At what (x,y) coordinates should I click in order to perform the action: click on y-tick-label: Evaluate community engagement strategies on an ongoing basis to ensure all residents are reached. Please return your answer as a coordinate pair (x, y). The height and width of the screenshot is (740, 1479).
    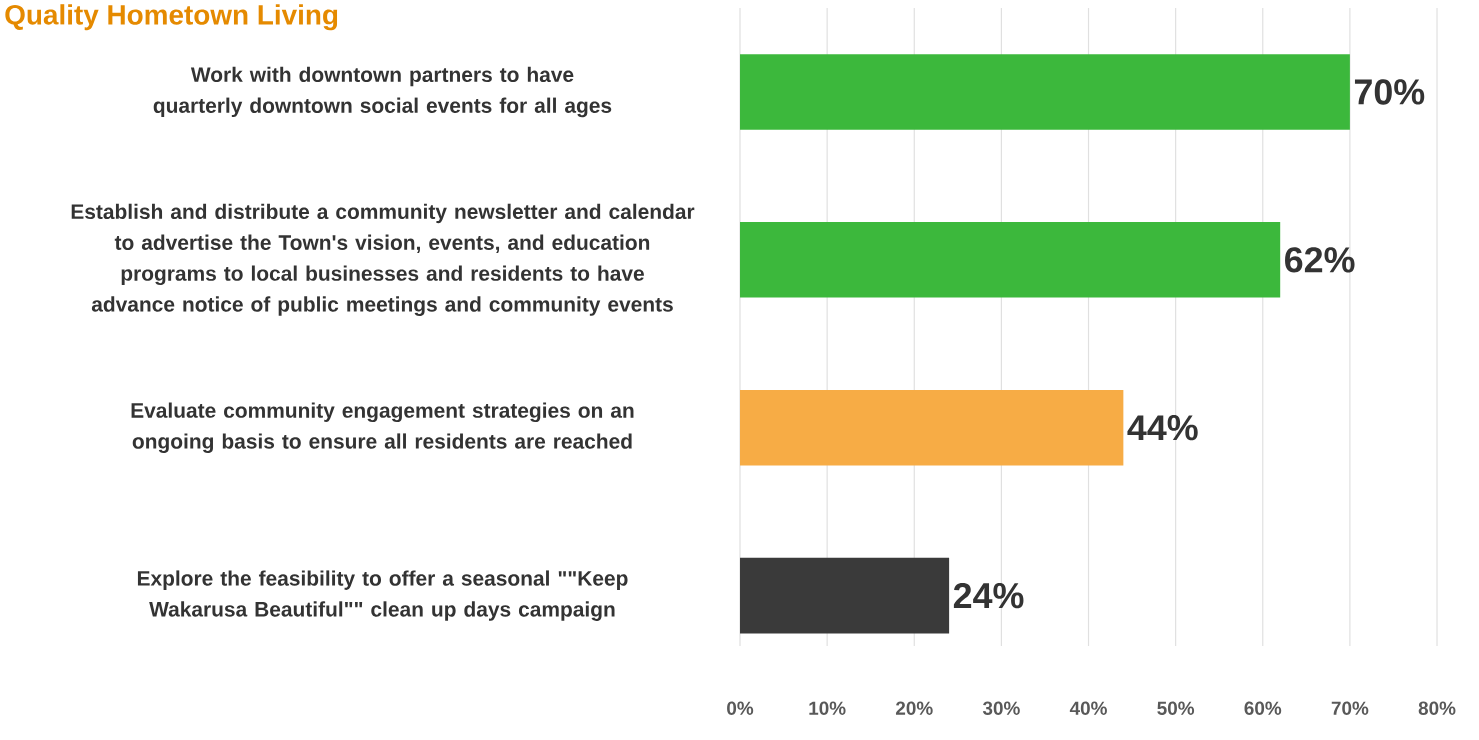
    Looking at the image, I should click on (382, 427).